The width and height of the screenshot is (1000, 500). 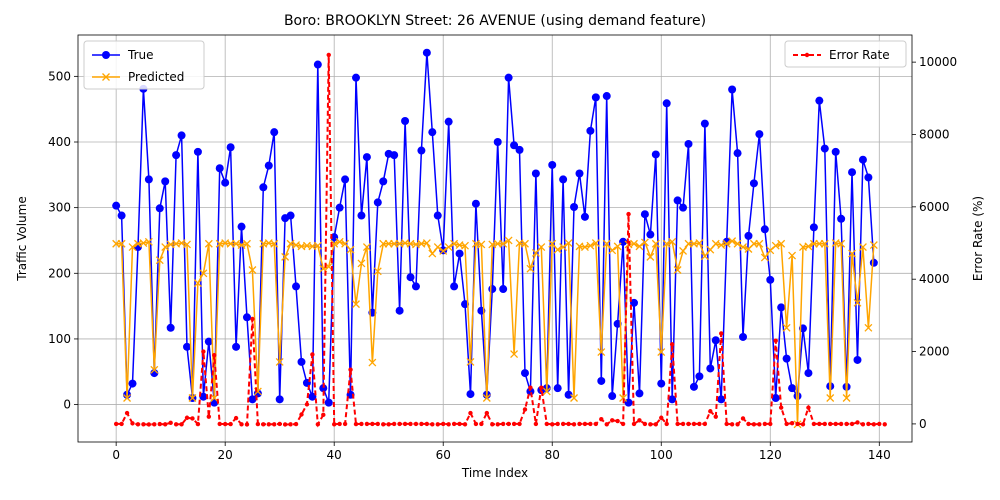 What do you see at coordinates (59, 142) in the screenshot?
I see `y-left-tick-label: 400` at bounding box center [59, 142].